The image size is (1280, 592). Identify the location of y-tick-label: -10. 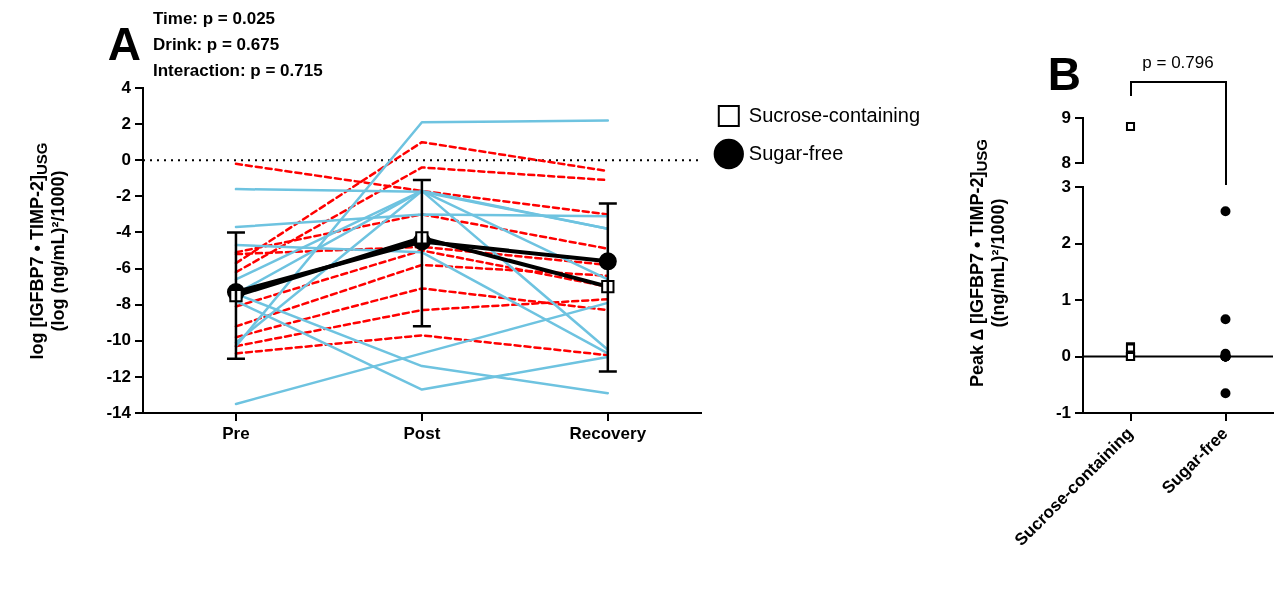
(118, 340).